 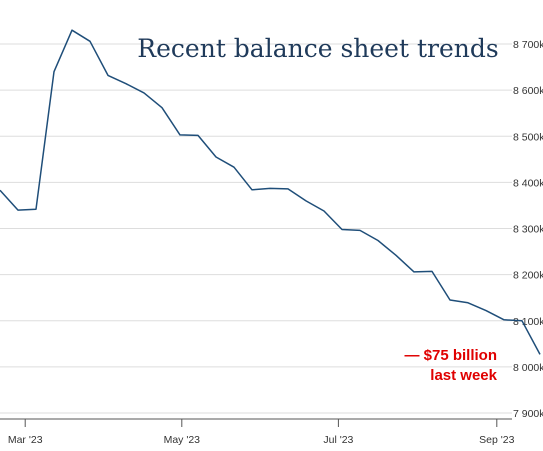 What do you see at coordinates (450, 355) in the screenshot?
I see `annotation-line1: — $75 billion` at bounding box center [450, 355].